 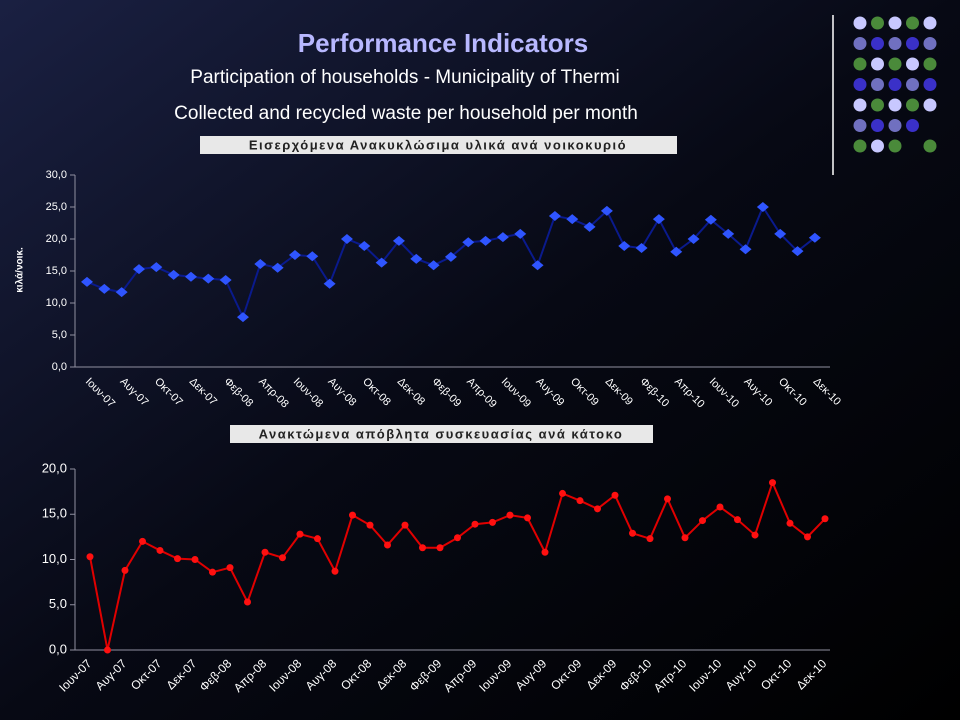 I want to click on y-axis-label: κιλά/νοικ., so click(x=20, y=270).